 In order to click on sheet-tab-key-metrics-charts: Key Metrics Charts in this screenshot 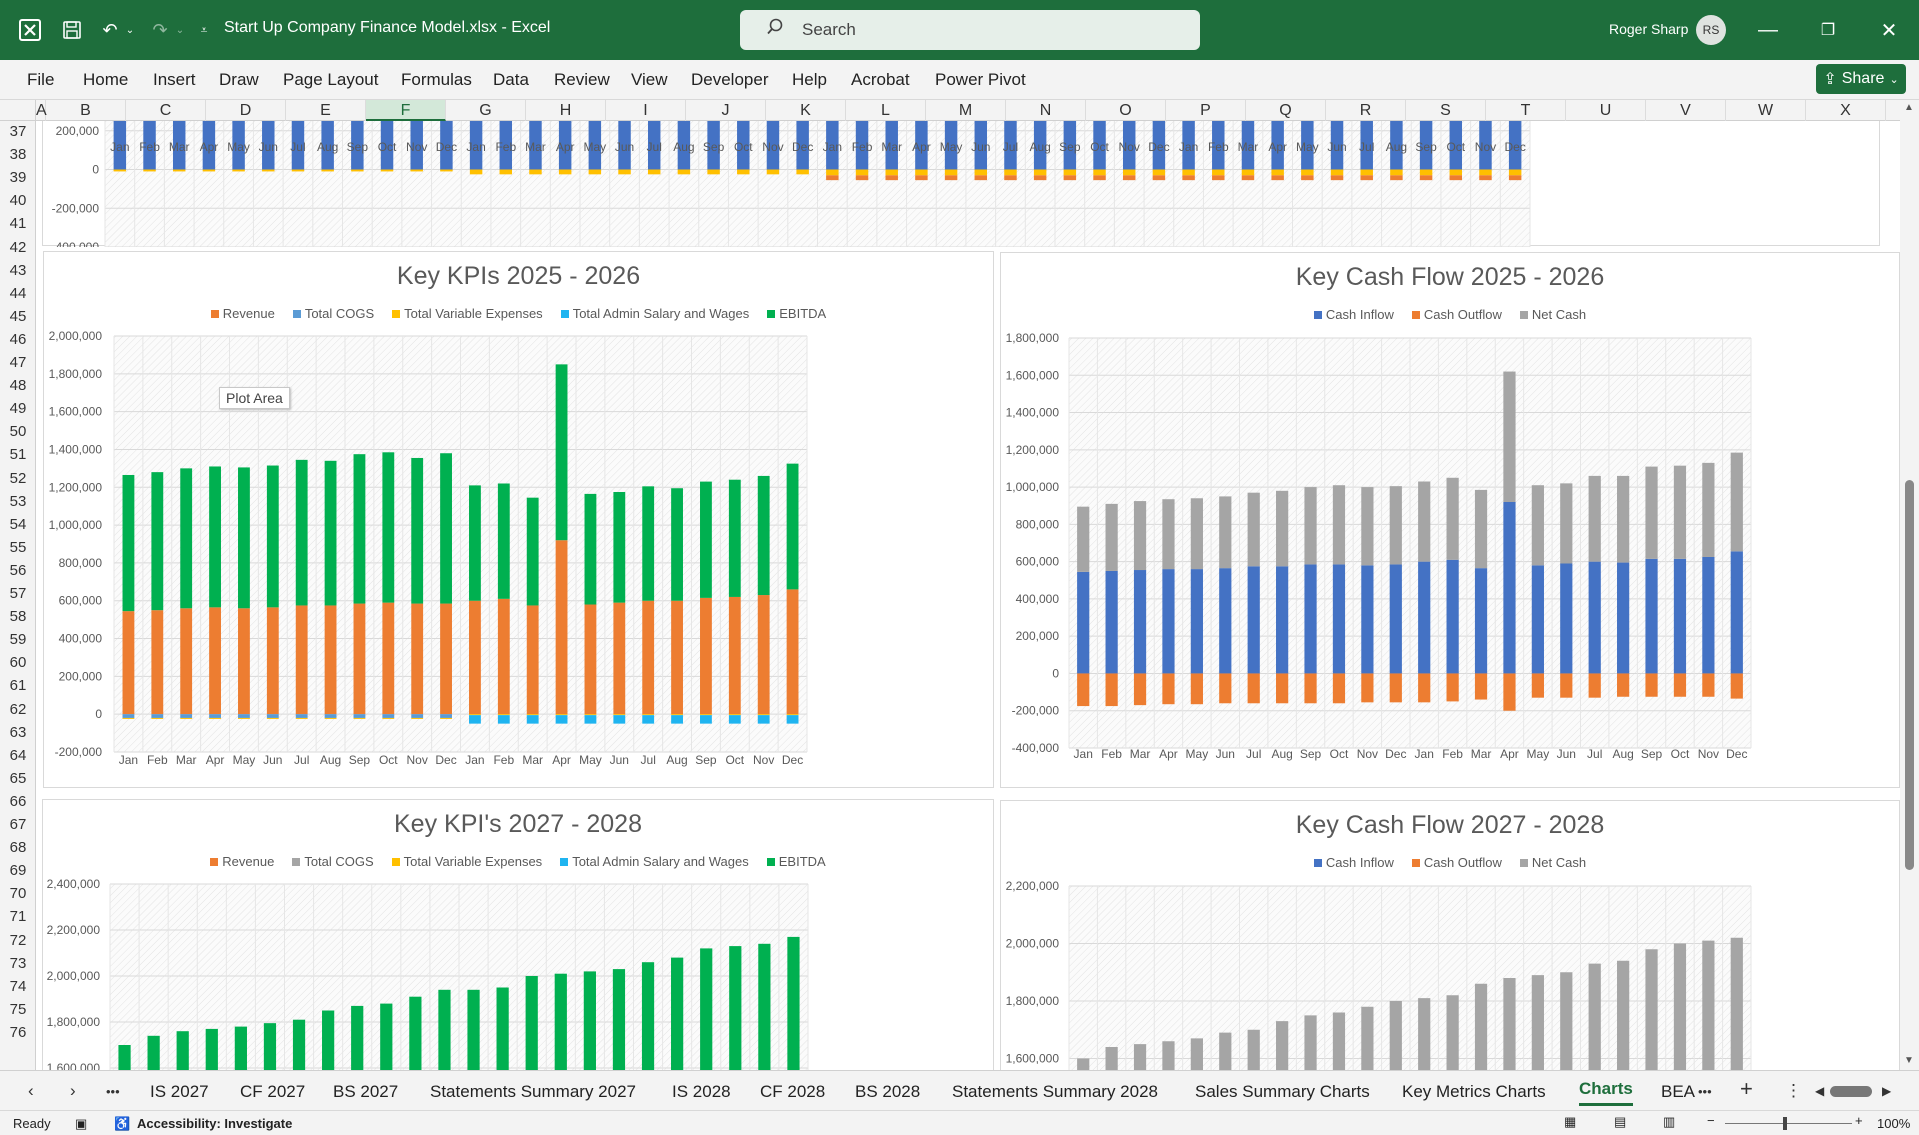, I will do `click(1474, 1091)`.